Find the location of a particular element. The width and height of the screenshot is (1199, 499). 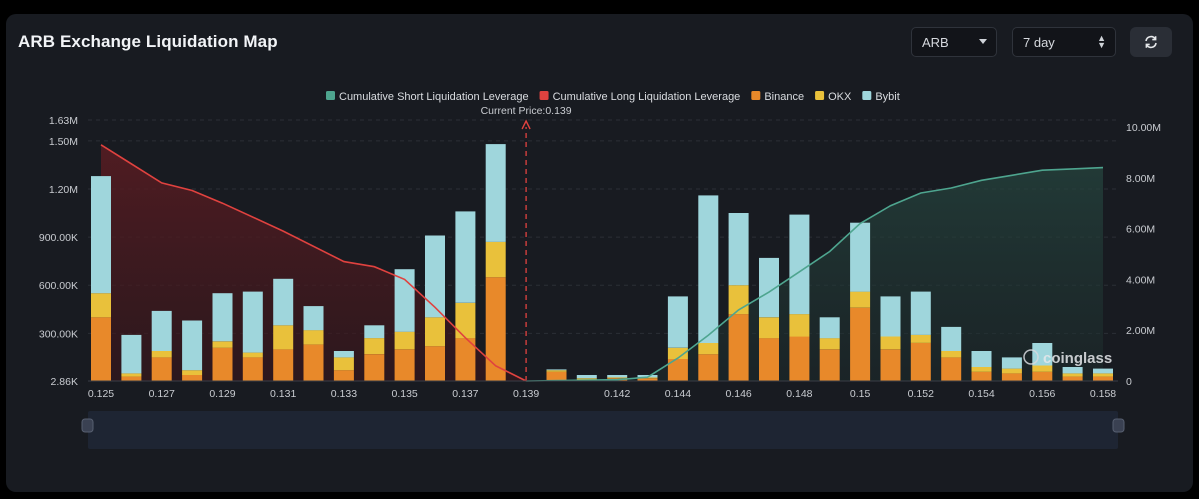

x-tick-label: 0.125 is located at coordinates (101, 394).